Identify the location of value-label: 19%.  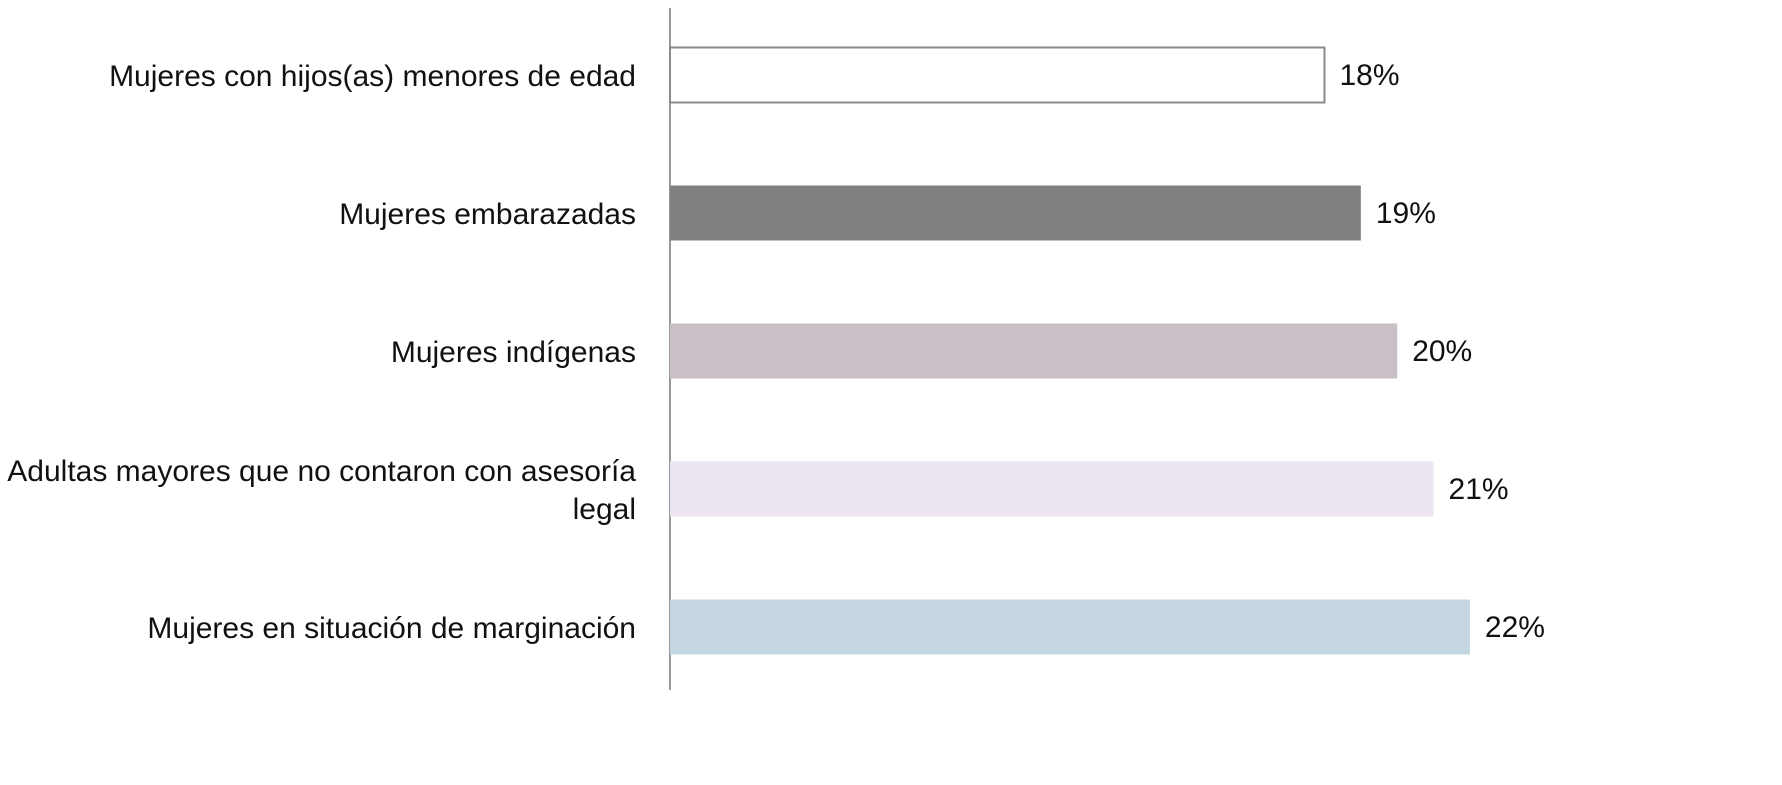
(1406, 213).